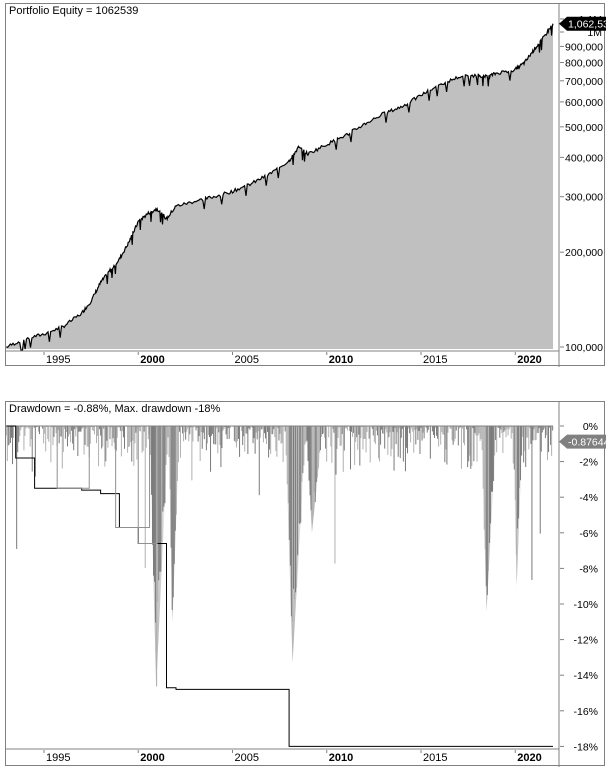 The width and height of the screenshot is (611, 768). What do you see at coordinates (584, 47) in the screenshot?
I see `equity-y-tick-label: 900,000` at bounding box center [584, 47].